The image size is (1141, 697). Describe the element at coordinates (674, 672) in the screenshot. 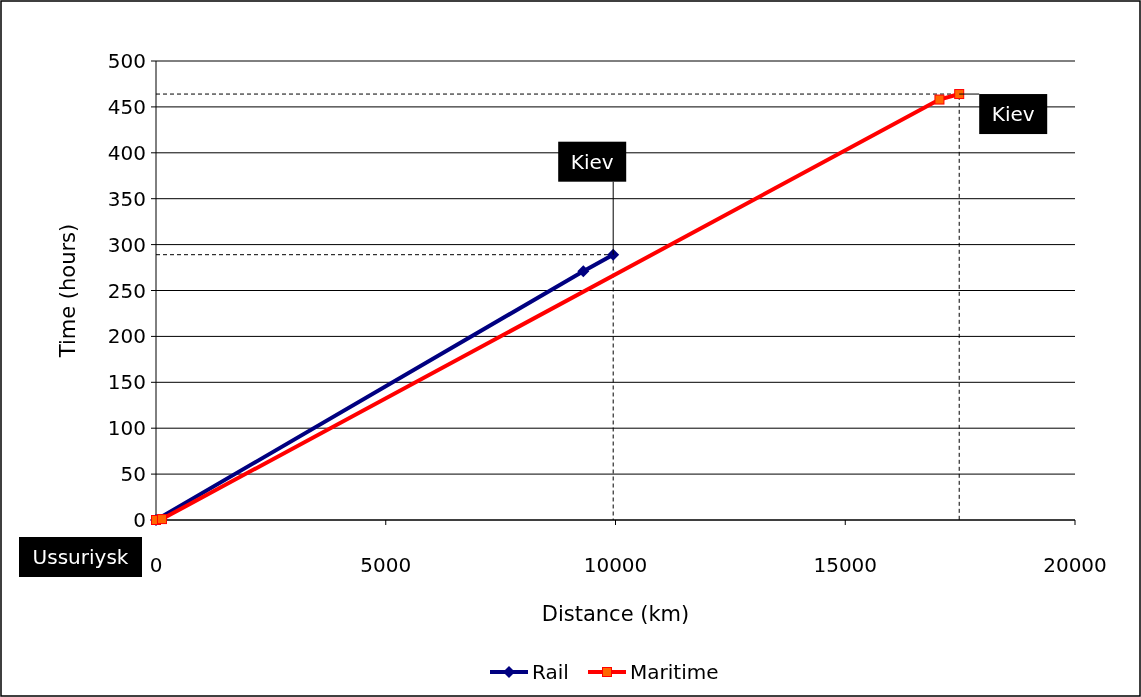

I see `legend-label: Maritime` at that location.